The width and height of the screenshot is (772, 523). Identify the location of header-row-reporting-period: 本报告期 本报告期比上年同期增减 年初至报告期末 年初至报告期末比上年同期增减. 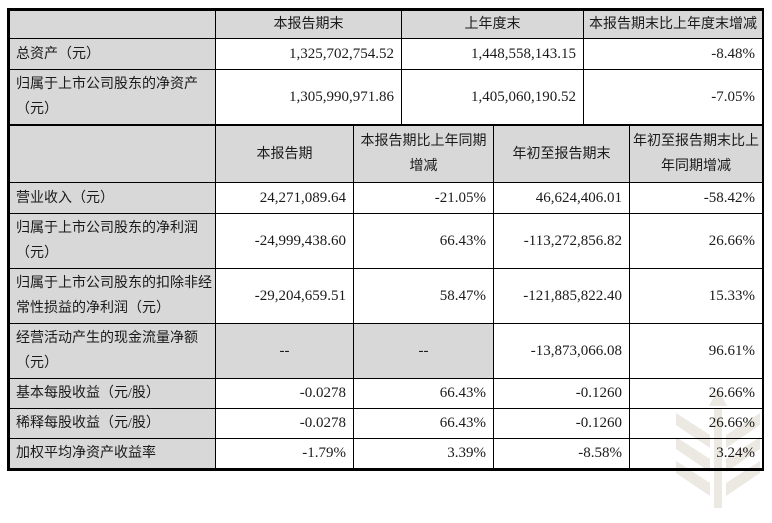
(386, 154).